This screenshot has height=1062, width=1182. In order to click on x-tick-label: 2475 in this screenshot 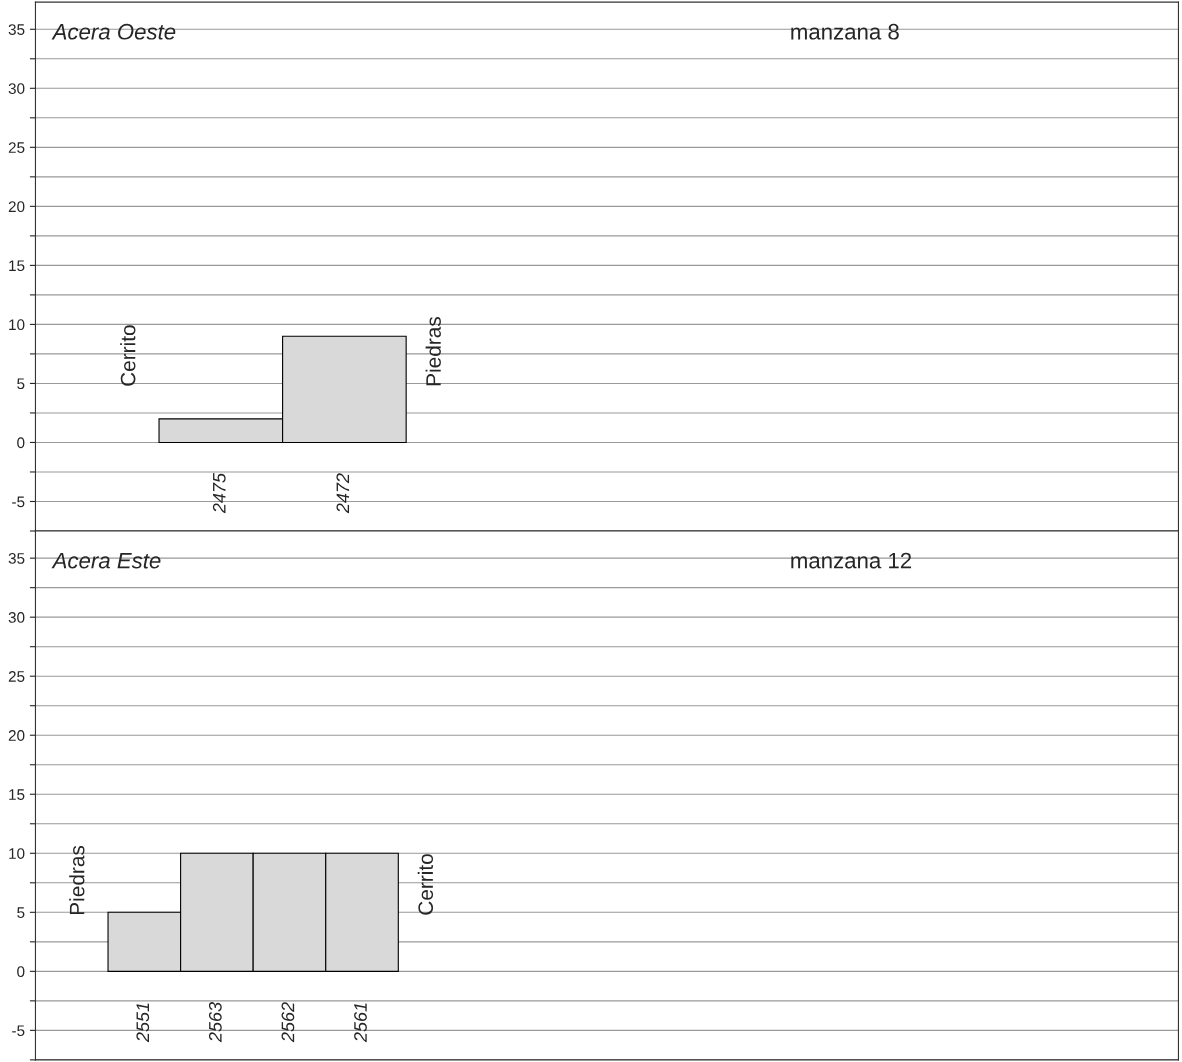, I will do `click(219, 493)`.